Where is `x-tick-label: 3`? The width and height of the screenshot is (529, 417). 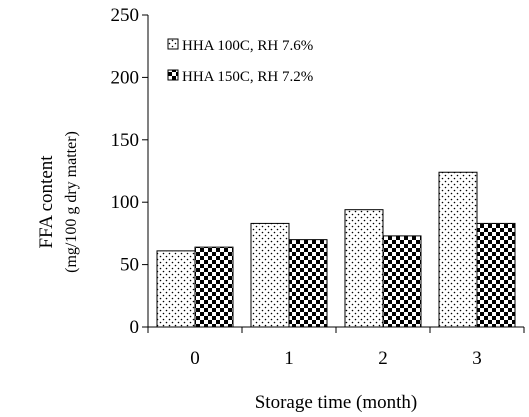
x-tick-label: 3 is located at coordinates (477, 358).